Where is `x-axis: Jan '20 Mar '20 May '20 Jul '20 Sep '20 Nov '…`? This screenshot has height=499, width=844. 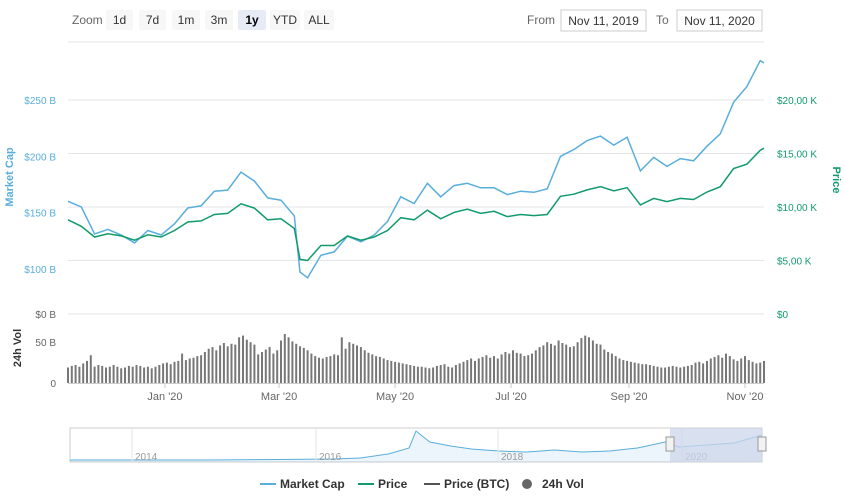 x-axis: Jan '20 Mar '20 May '20 Jul '20 Sep '20 Nov '… is located at coordinates (455, 393).